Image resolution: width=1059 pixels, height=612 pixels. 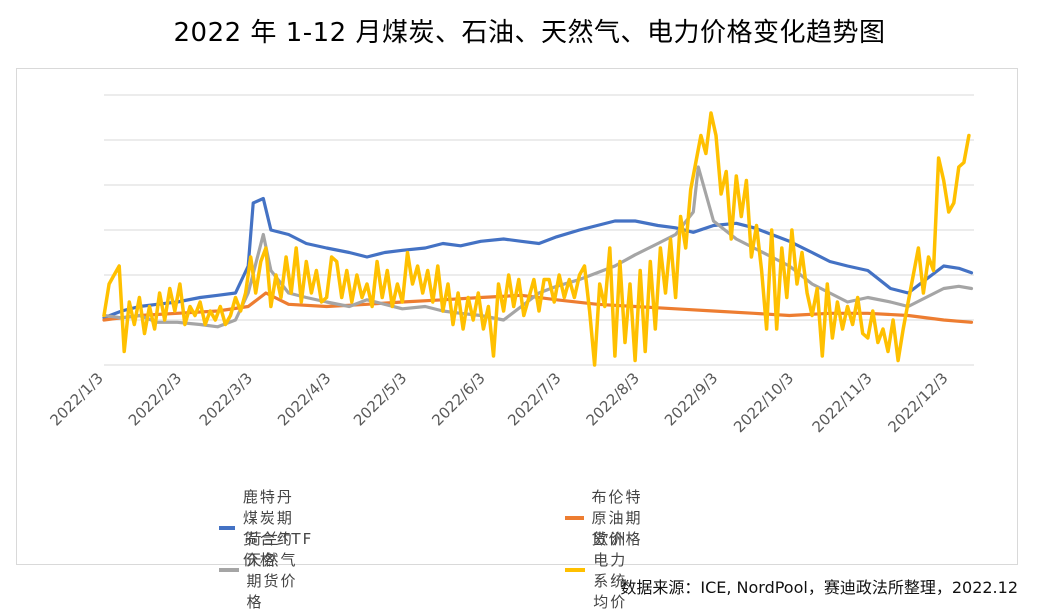 What do you see at coordinates (617, 518) in the screenshot?
I see `legend-label-oil: 布伦特原油期货价格` at bounding box center [617, 518].